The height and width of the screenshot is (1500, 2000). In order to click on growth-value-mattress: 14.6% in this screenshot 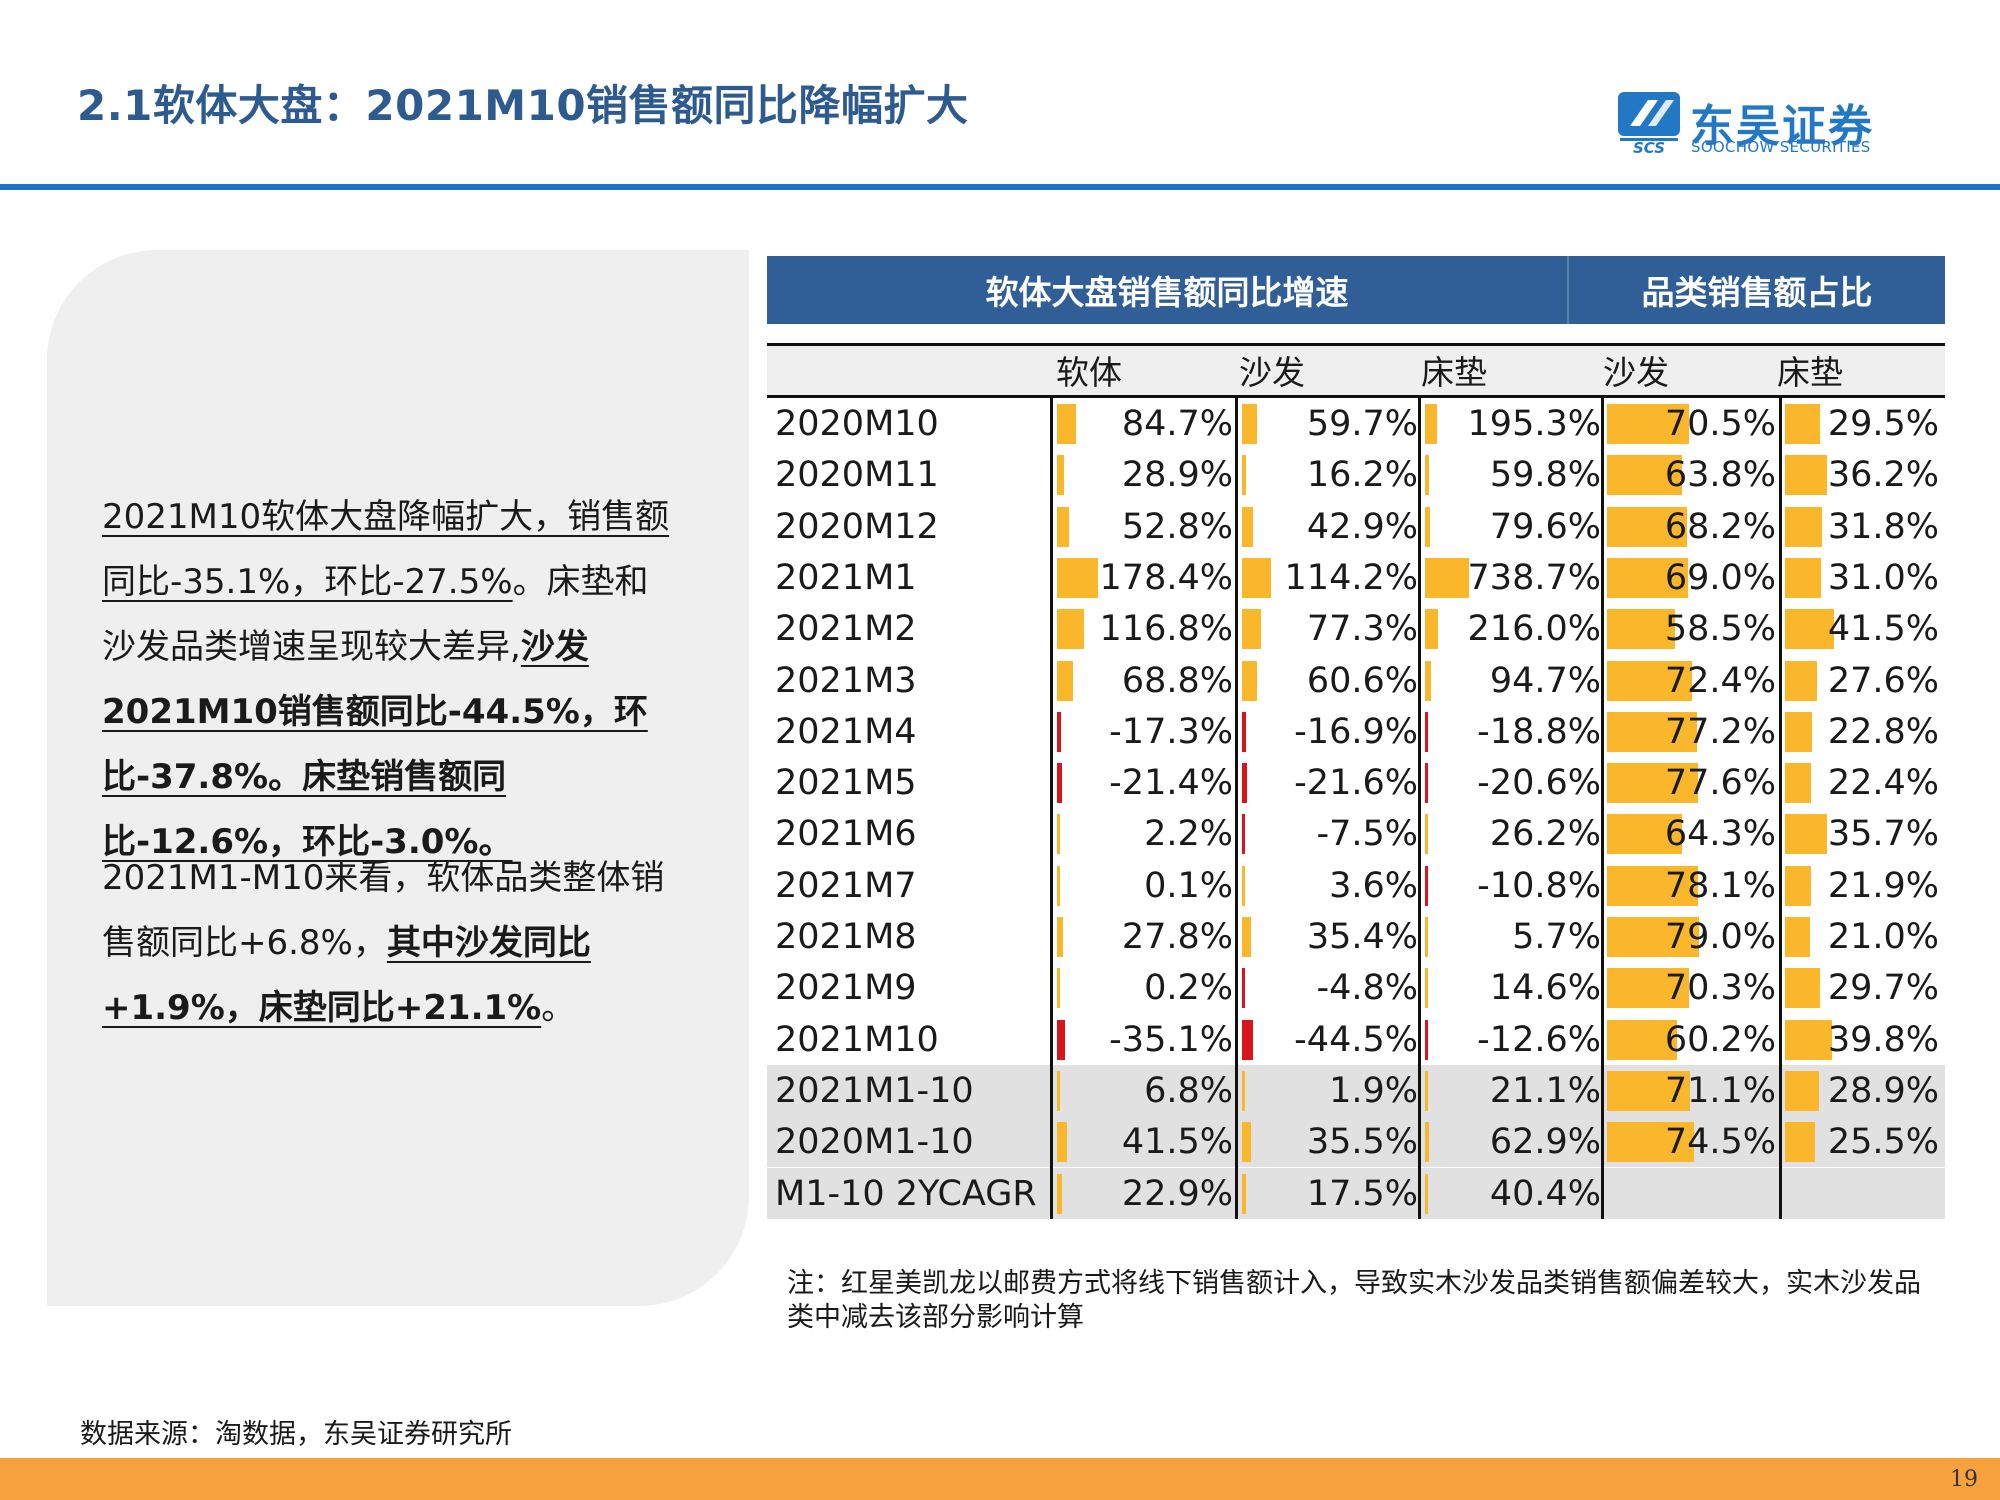, I will do `click(1545, 988)`.